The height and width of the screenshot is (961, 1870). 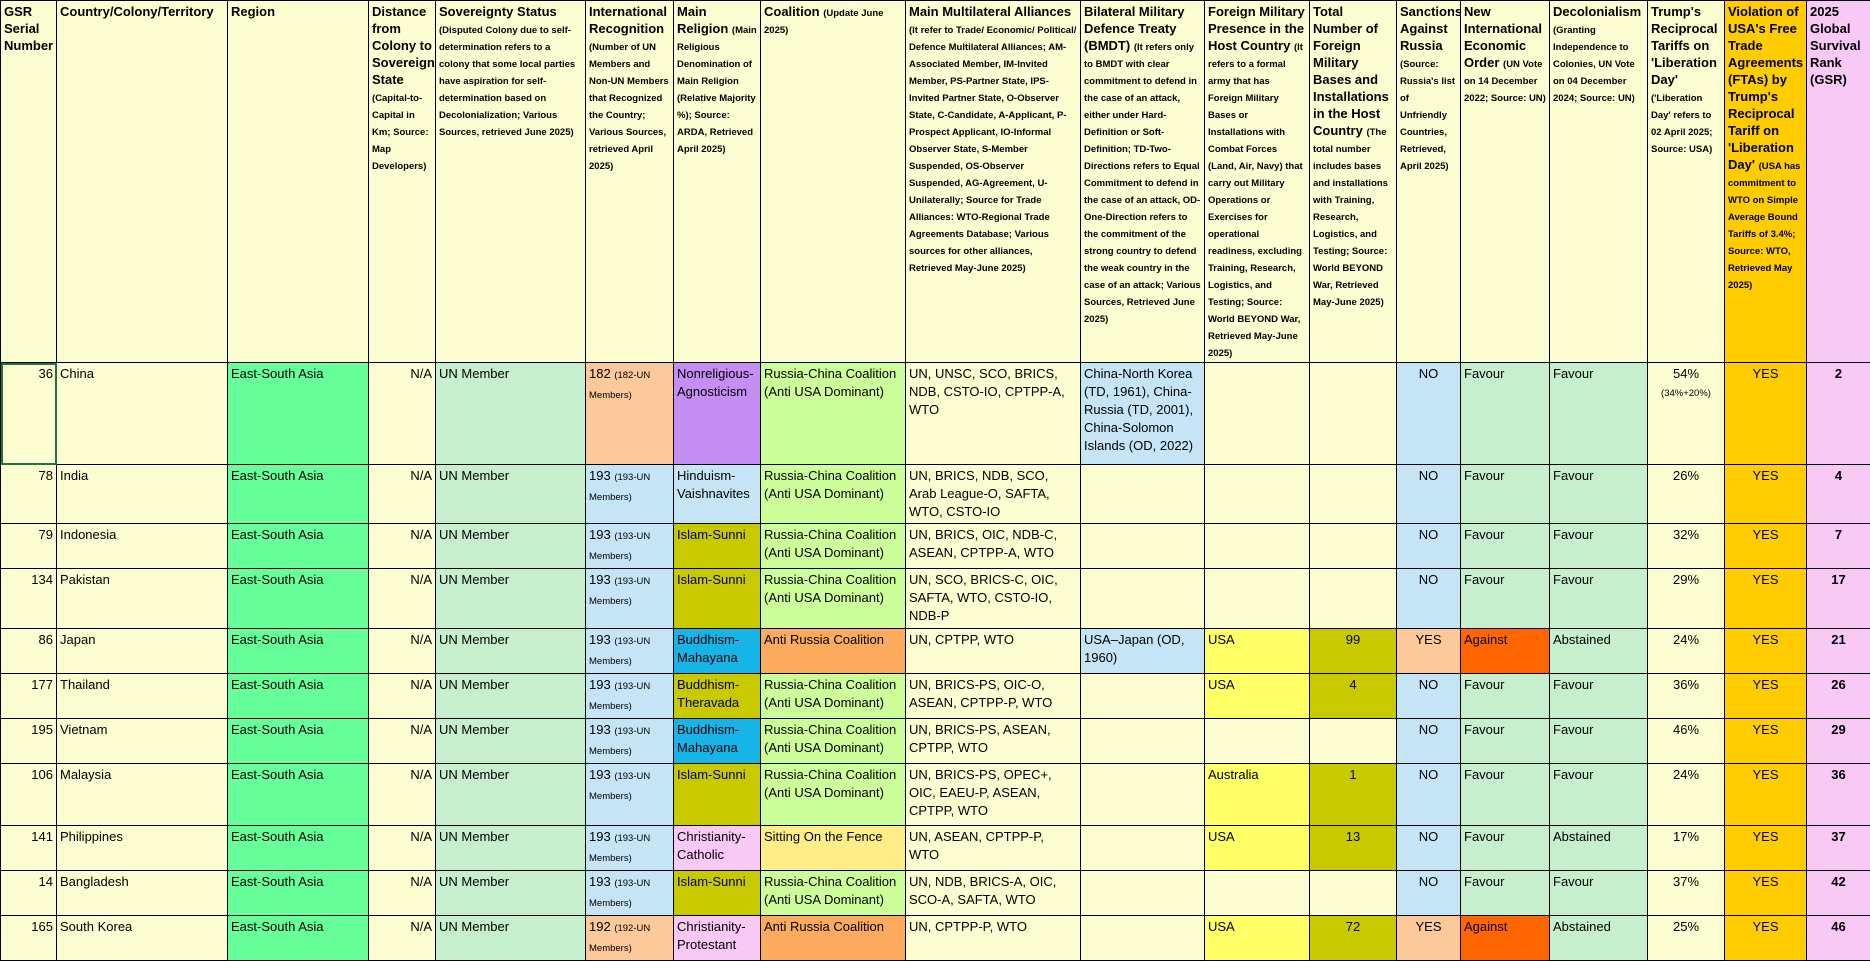 What do you see at coordinates (1686, 848) in the screenshot?
I see `cell-tariff: 17%` at bounding box center [1686, 848].